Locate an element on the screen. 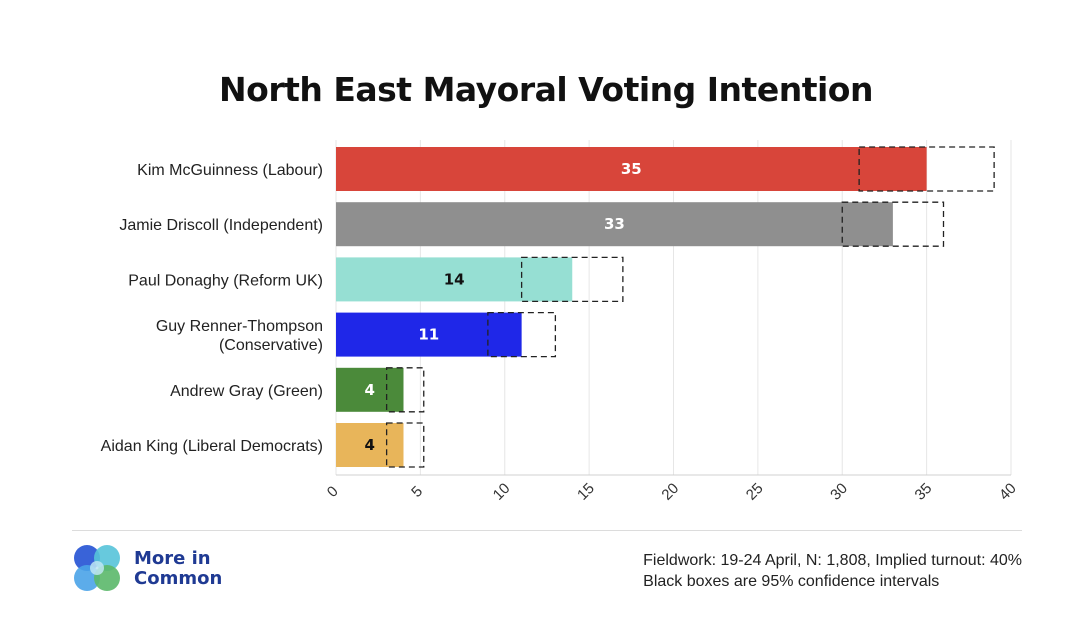 The width and height of the screenshot is (1080, 639). x-tick-label: 30 is located at coordinates (839, 492).